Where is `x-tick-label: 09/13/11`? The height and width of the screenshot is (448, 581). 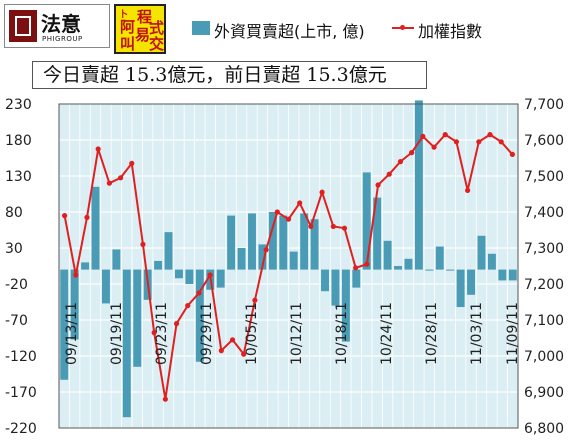
x-tick-label: 09/13/11 is located at coordinates (72, 333).